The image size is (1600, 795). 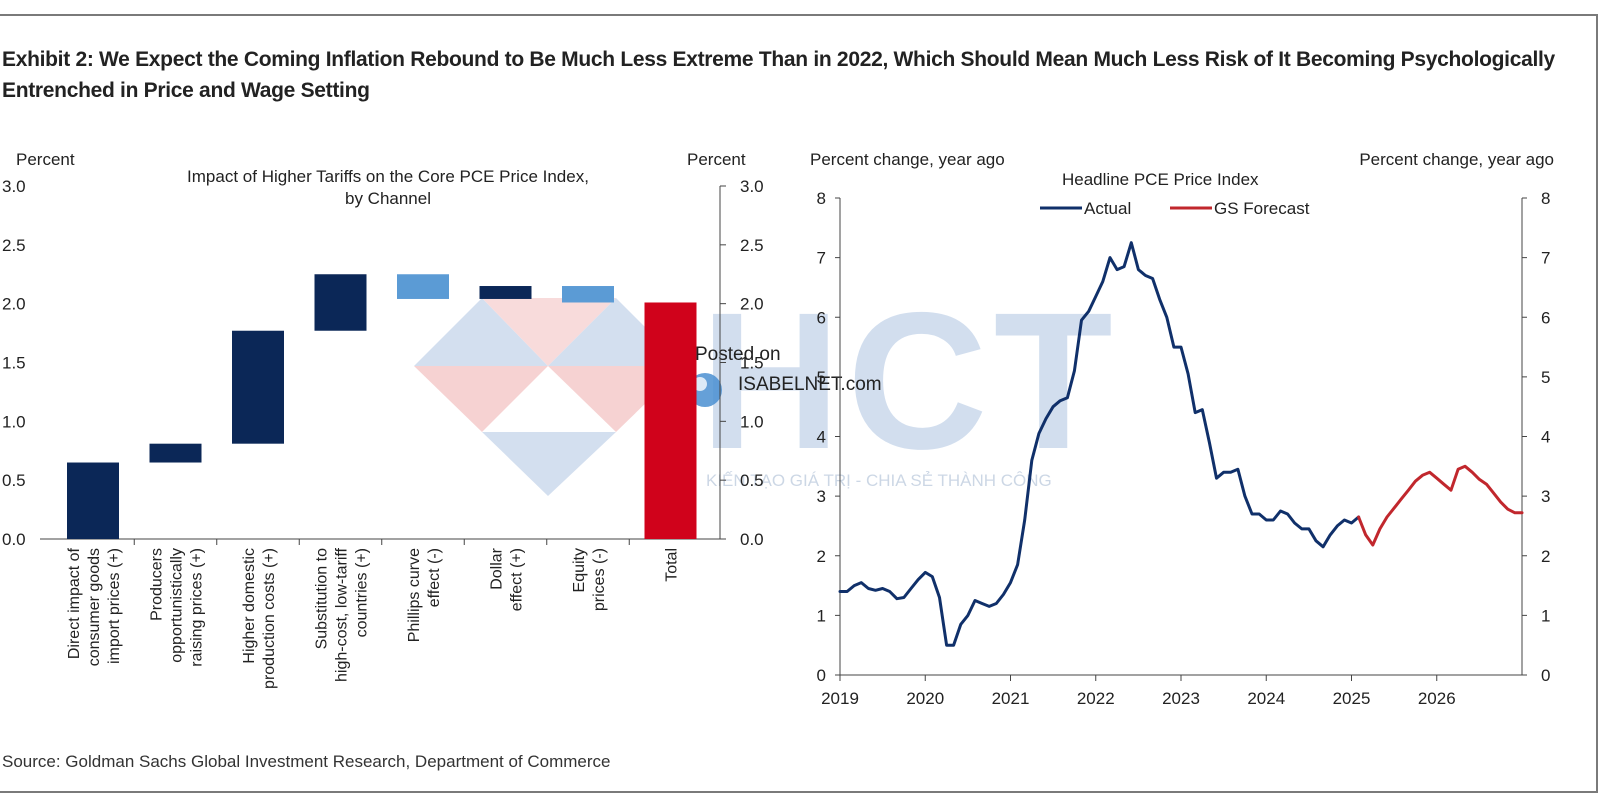 I want to click on left-ytick-label-right: 1.5, so click(x=752, y=363).